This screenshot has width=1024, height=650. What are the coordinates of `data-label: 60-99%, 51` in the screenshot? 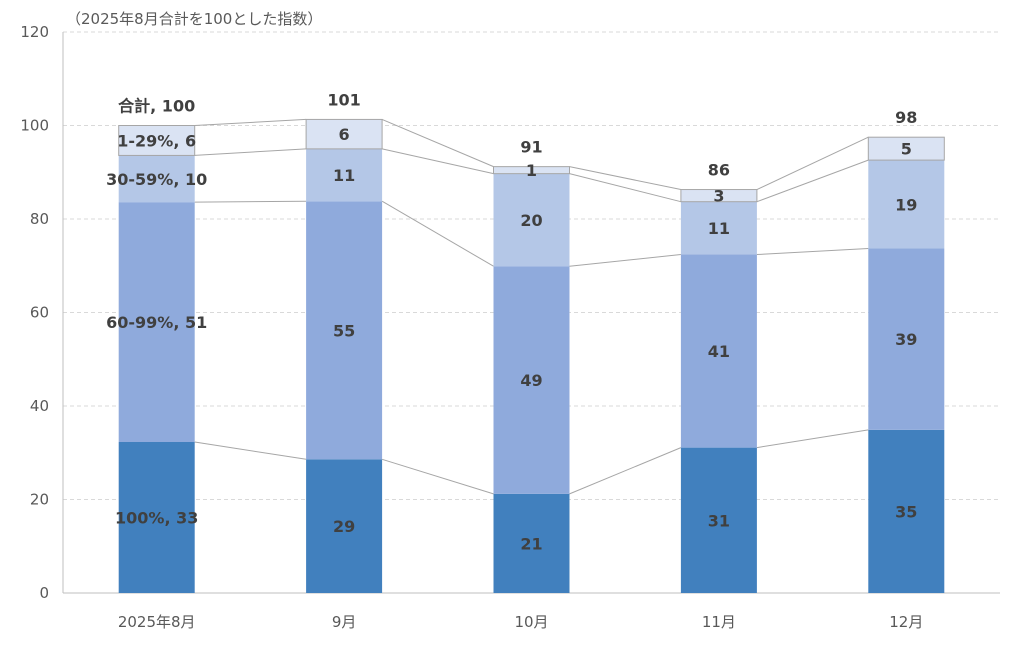 It's located at (156, 322).